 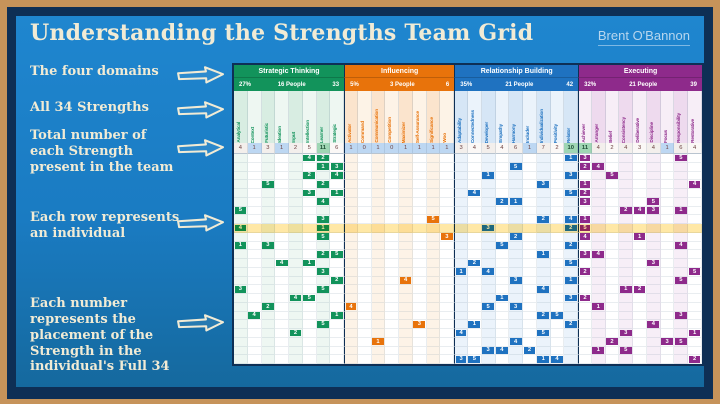 I want to click on column-label-text: Activator, so click(x=350, y=133).